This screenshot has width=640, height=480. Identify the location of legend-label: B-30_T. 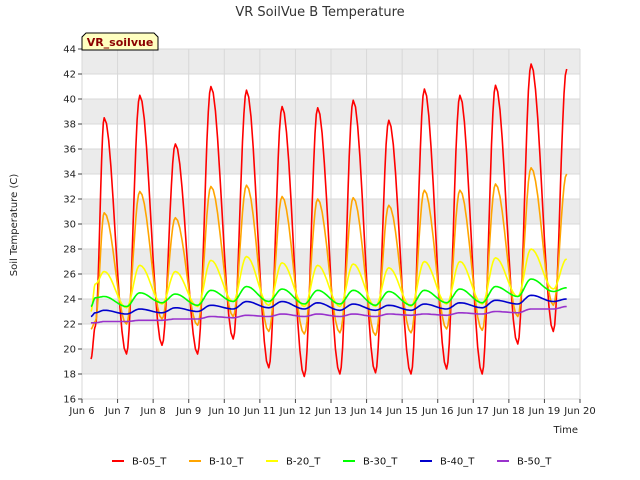
(380, 462).